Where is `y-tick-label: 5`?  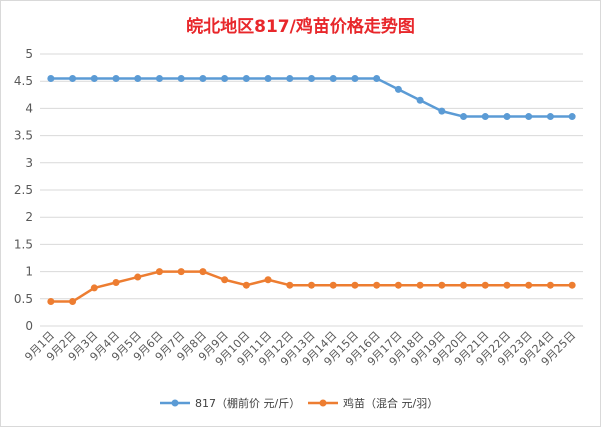
y-tick-label: 5 is located at coordinates (29, 54).